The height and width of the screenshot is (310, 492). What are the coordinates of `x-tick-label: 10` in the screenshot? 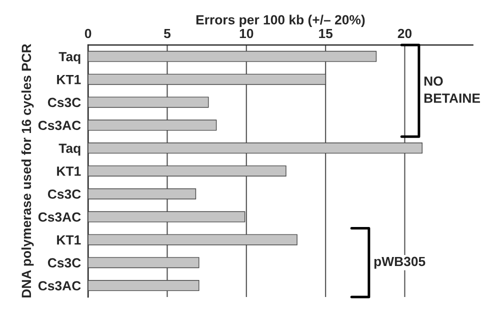 It's located at (247, 33).